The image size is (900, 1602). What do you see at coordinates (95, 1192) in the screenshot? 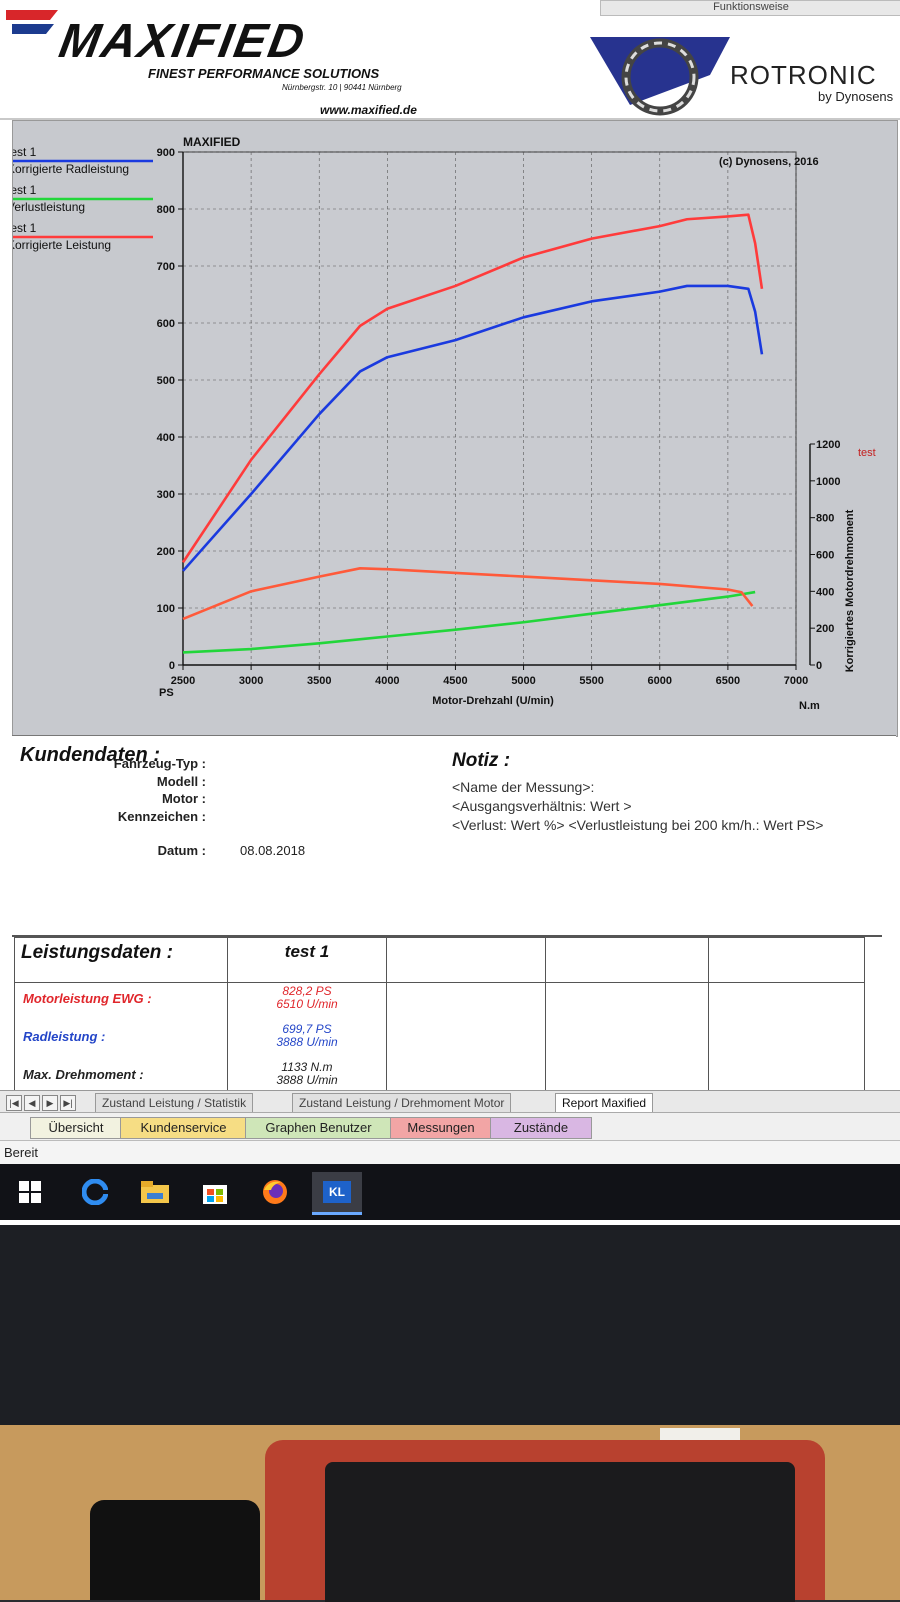
I see `edge-icon` at bounding box center [95, 1192].